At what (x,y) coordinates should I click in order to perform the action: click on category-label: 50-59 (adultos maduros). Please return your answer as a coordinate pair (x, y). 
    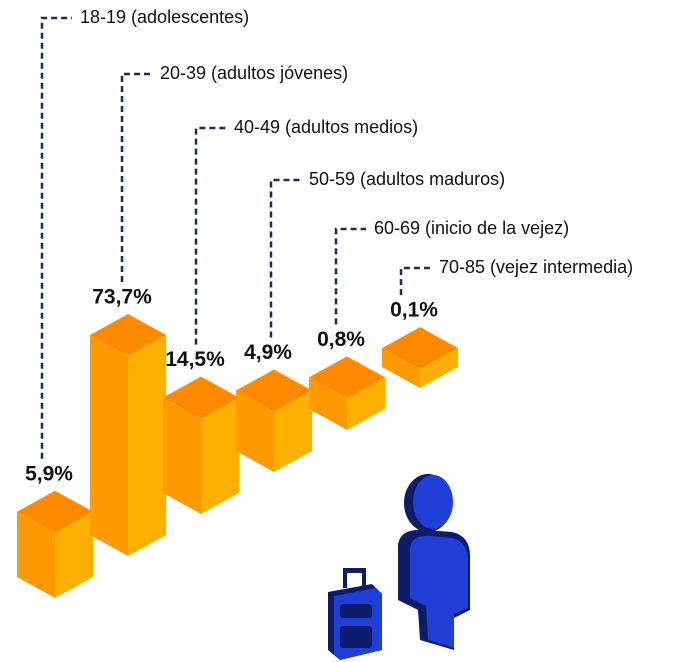
    Looking at the image, I should click on (407, 179).